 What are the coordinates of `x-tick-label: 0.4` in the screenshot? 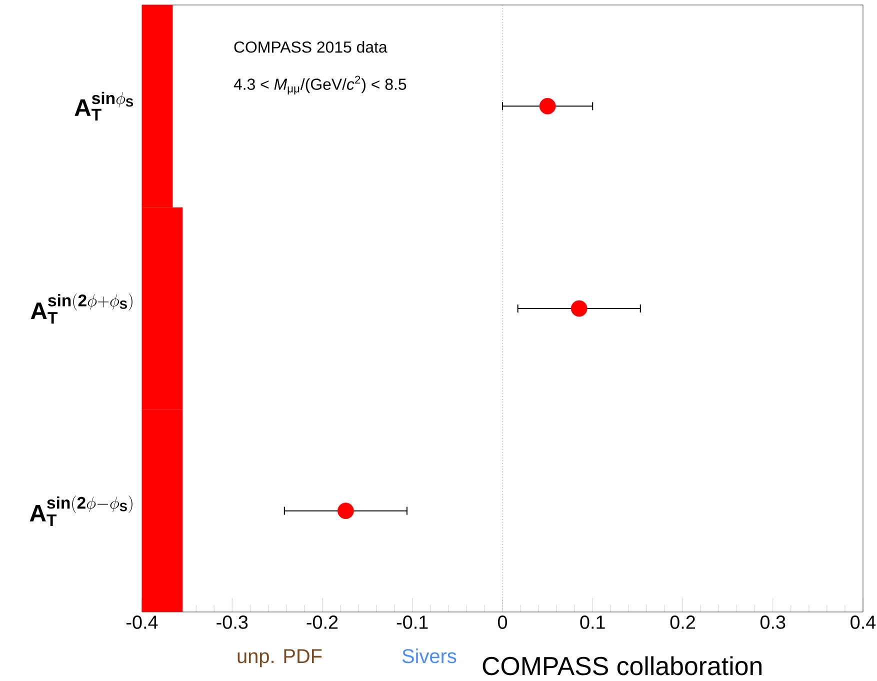 It's located at (863, 622).